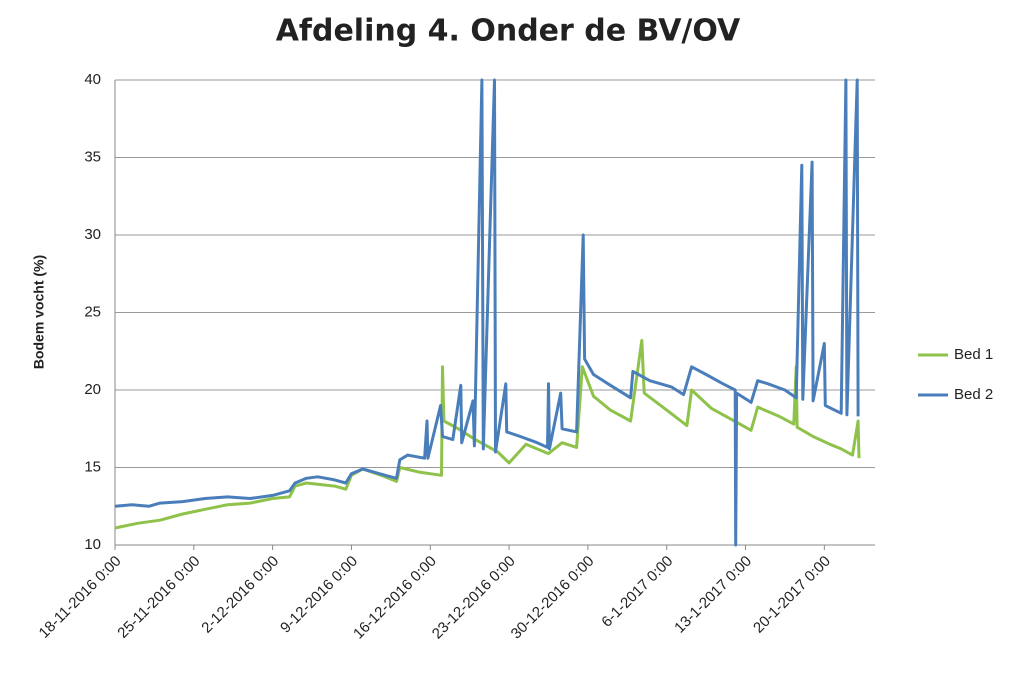 The image size is (1018, 680). I want to click on x-tick-label: 25-11-2016 0:00, so click(158, 597).